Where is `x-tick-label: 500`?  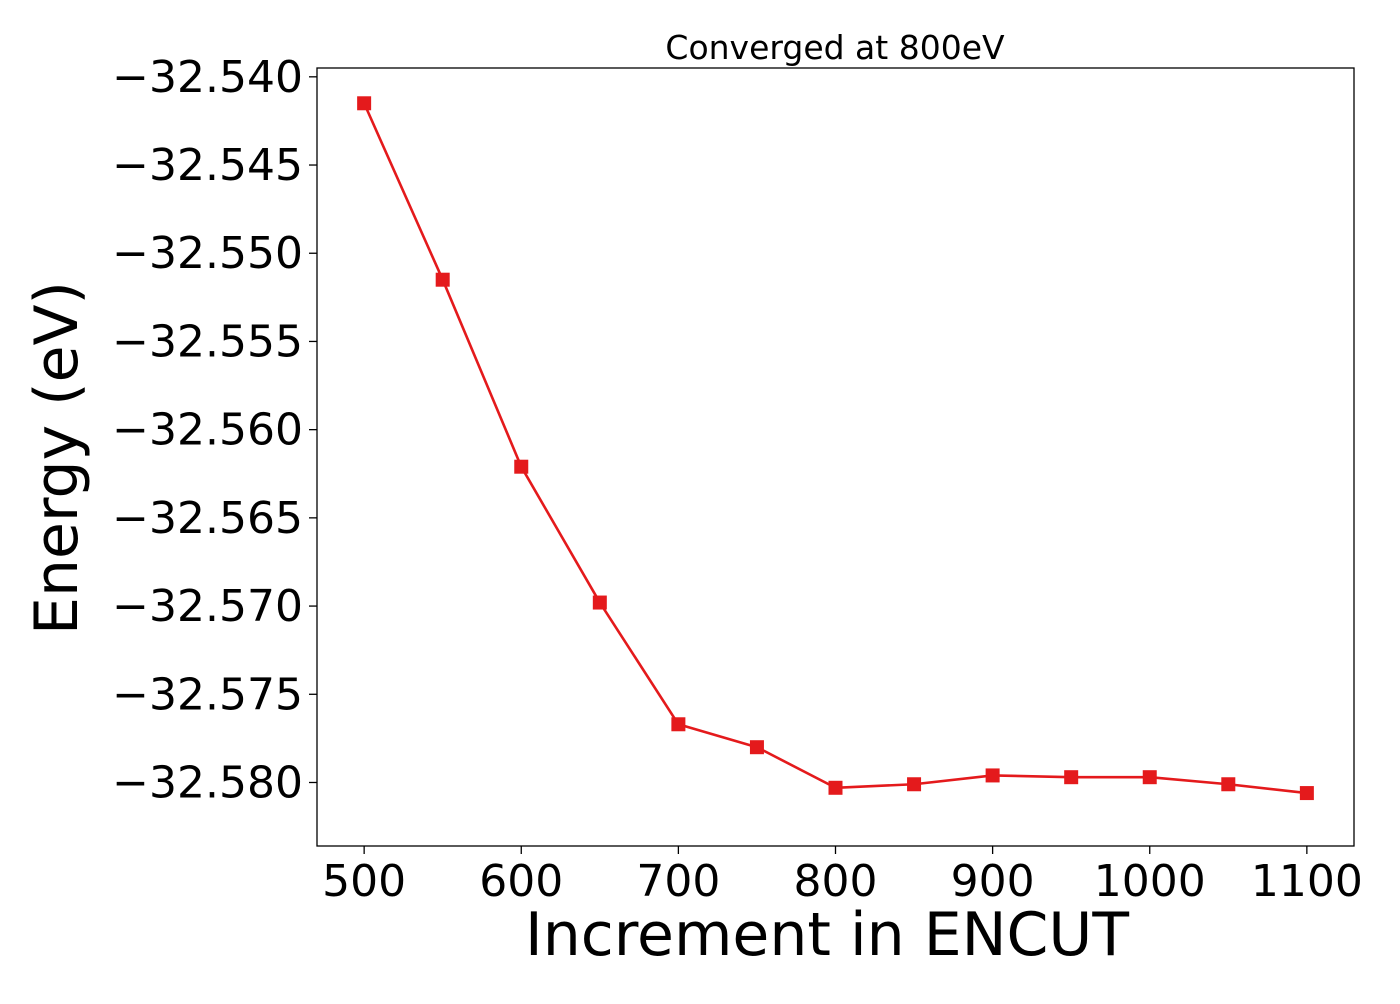 x-tick-label: 500 is located at coordinates (364, 881).